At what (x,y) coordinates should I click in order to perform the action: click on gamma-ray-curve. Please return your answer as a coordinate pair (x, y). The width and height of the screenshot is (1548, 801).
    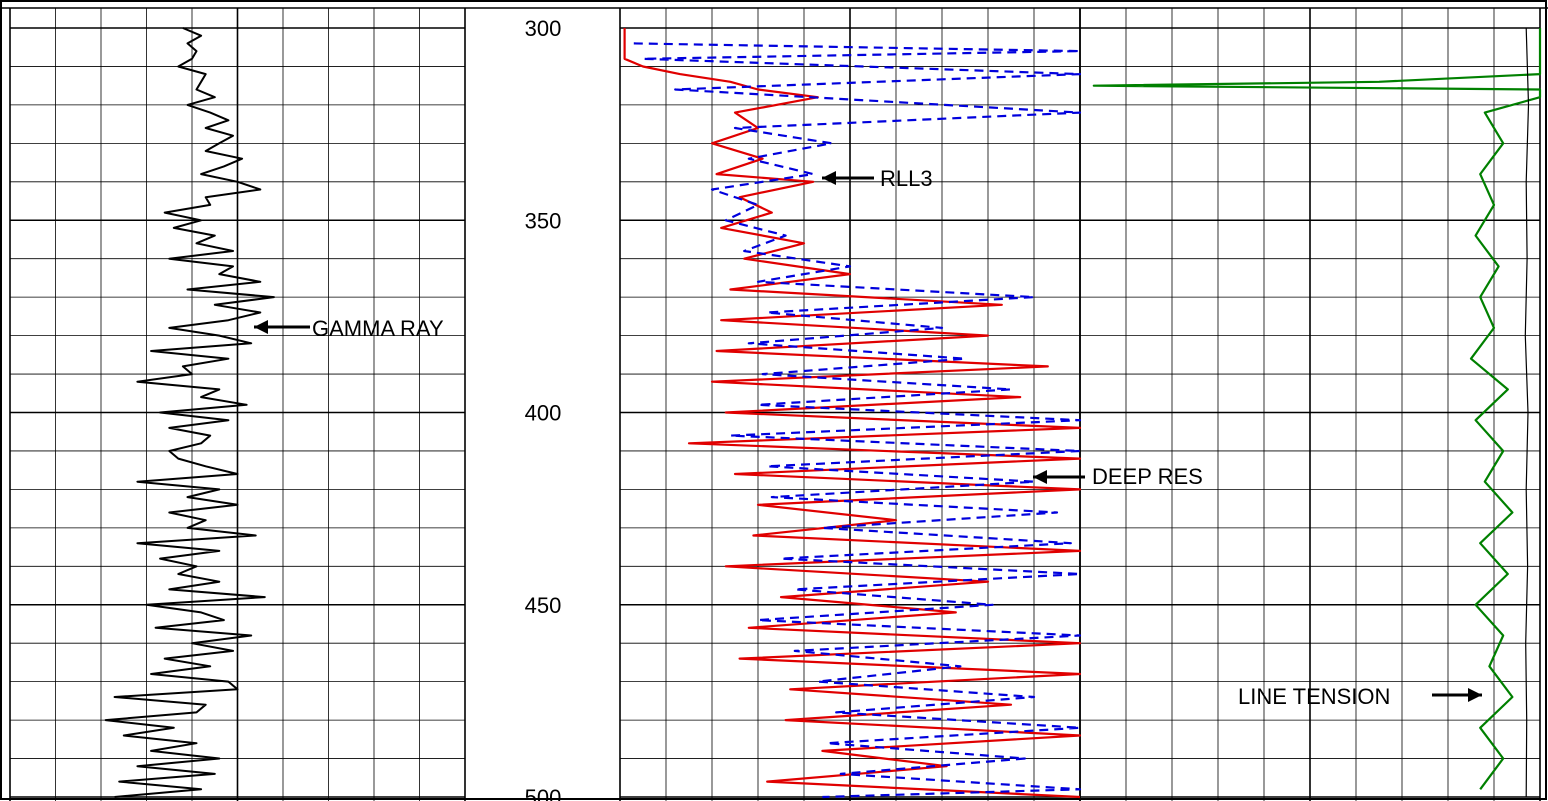
    Looking at the image, I should click on (189, 412).